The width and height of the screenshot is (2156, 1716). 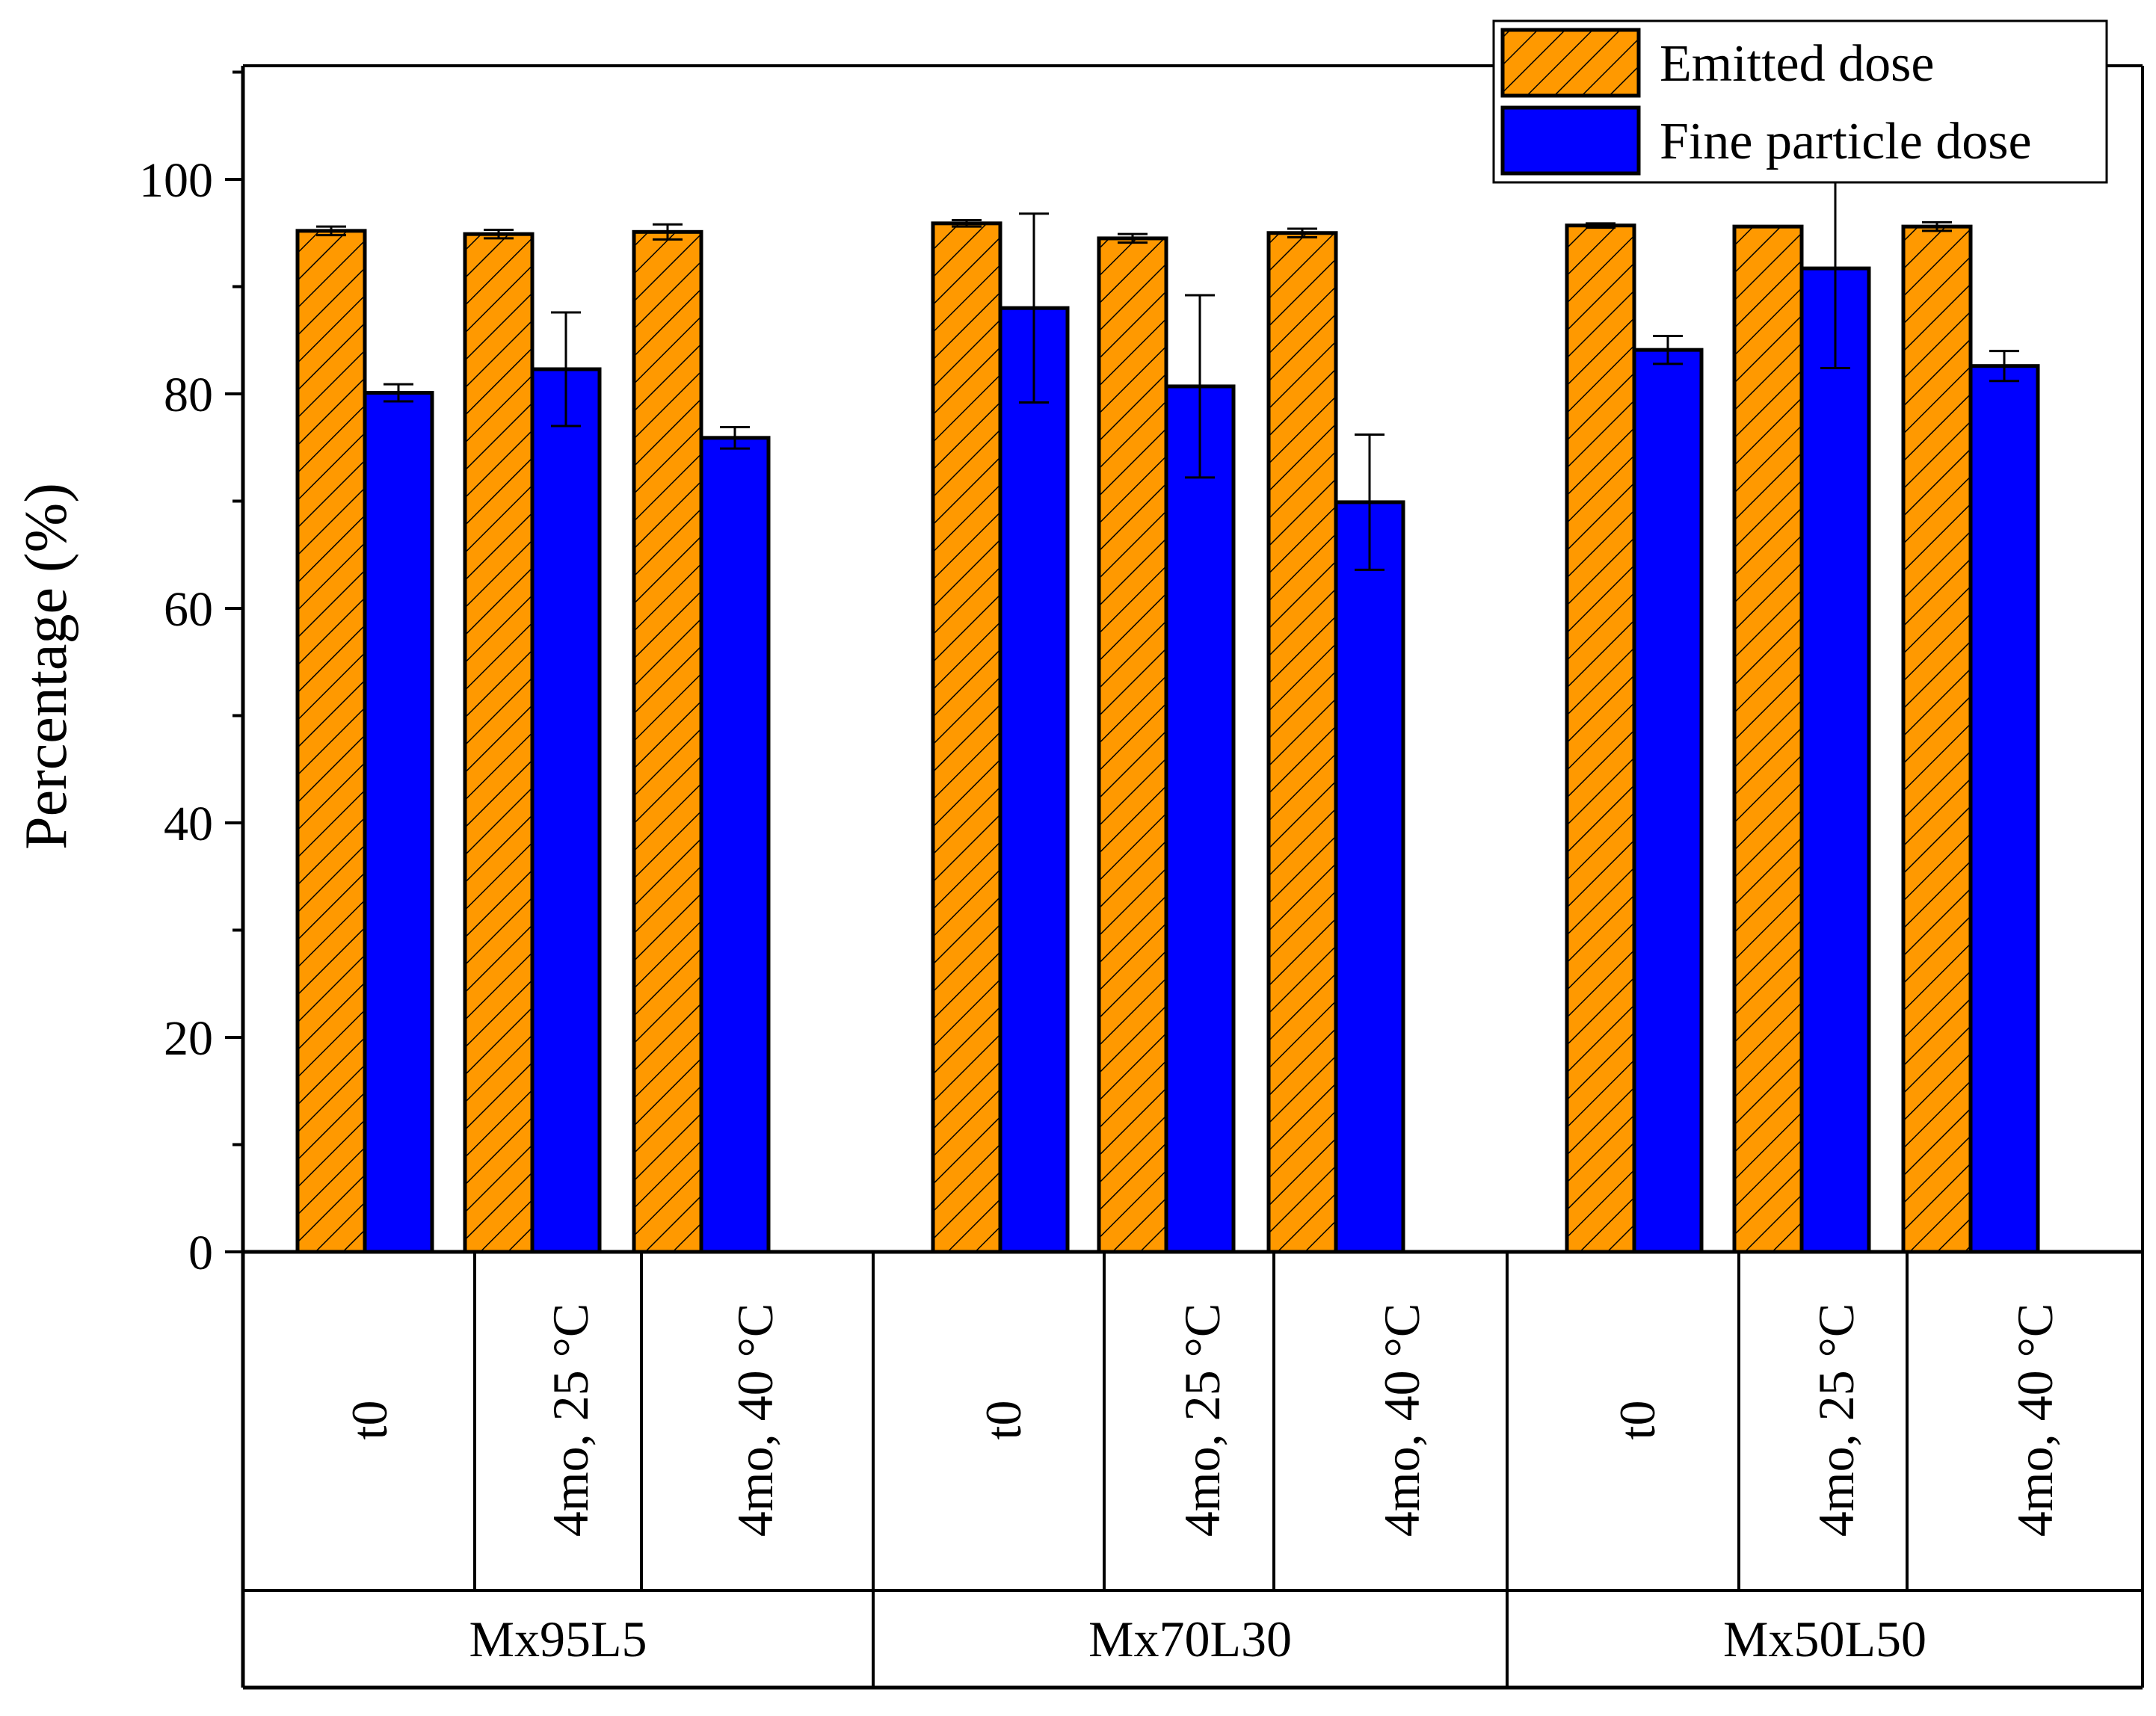 I want to click on legend-swatch-fine-particle-dose, so click(x=1570, y=140).